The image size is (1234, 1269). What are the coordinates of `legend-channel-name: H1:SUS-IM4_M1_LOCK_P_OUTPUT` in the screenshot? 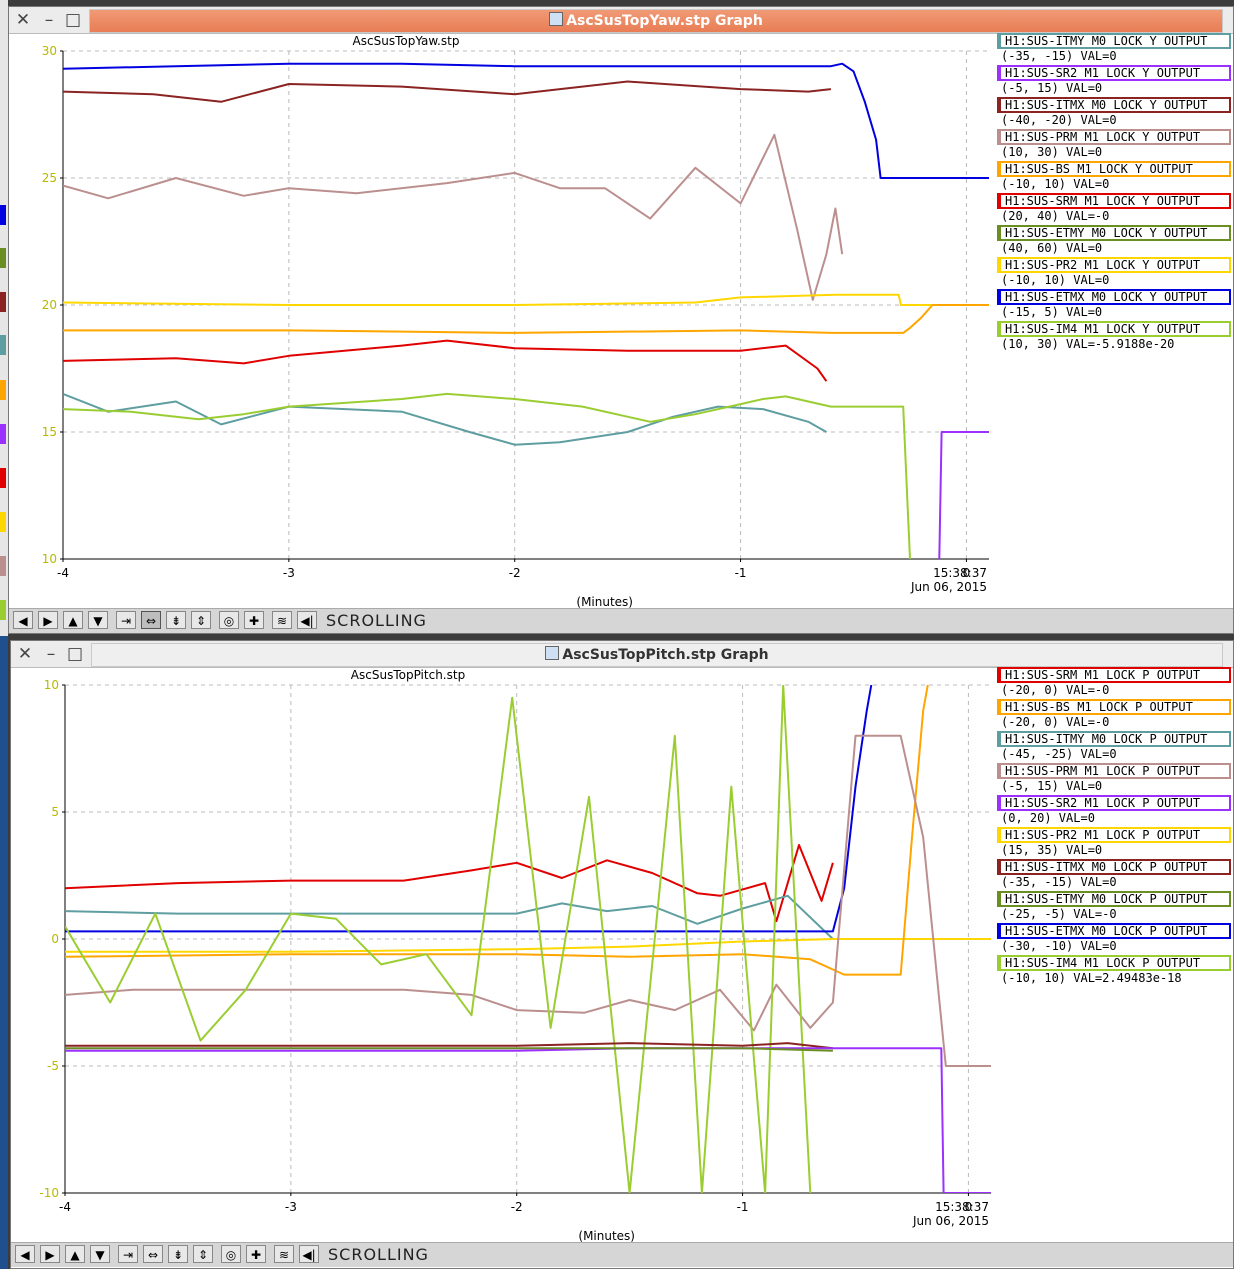 It's located at (1114, 963).